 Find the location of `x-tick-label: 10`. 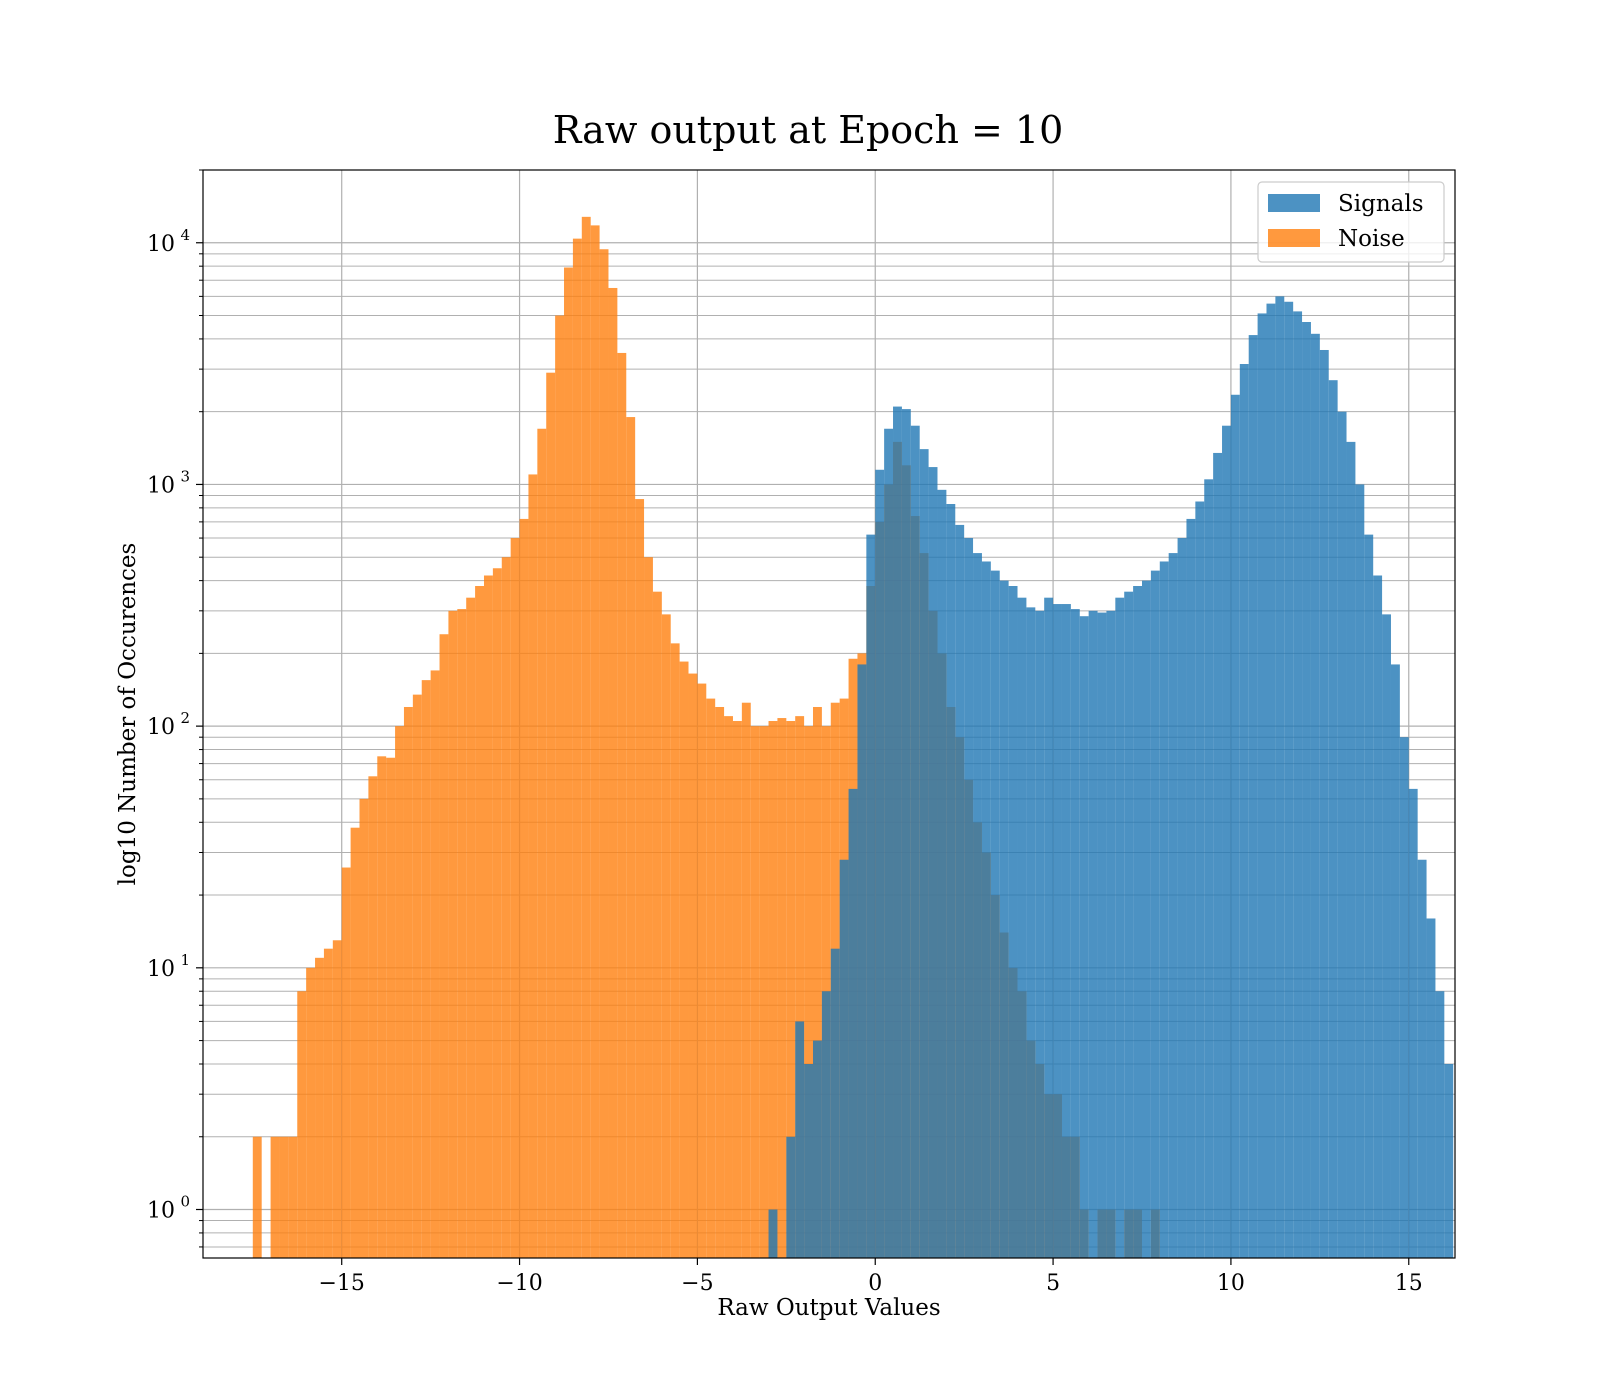

x-tick-label: 10 is located at coordinates (1231, 1283).